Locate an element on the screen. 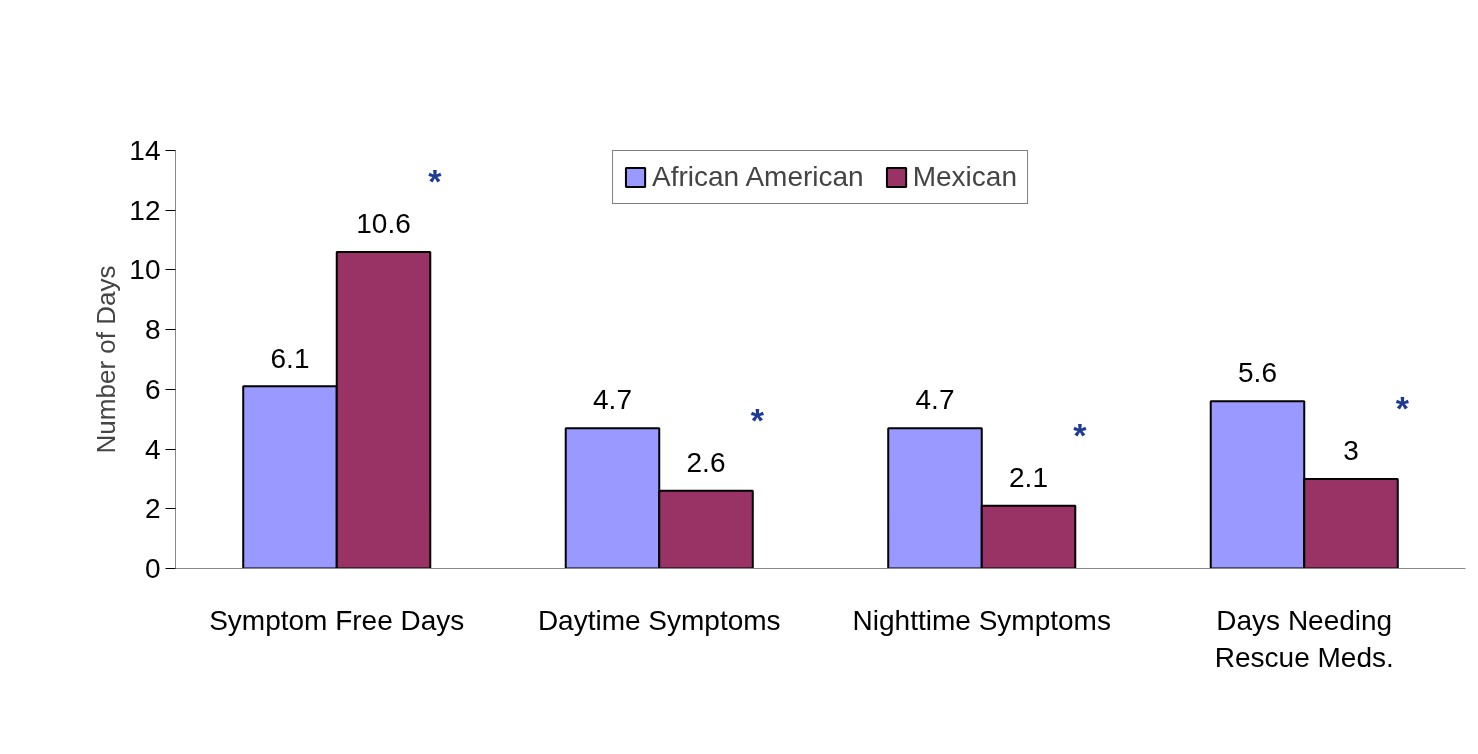  x-tick-label: Days Needing Rescue Meds. is located at coordinates (1304, 638).